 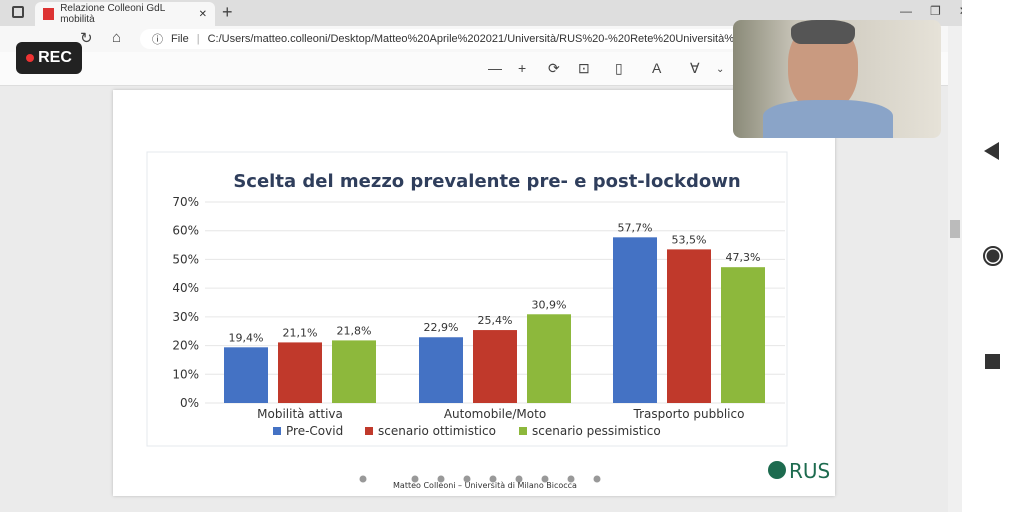 What do you see at coordinates (619, 68) in the screenshot?
I see `page-view-icon: ▯` at bounding box center [619, 68].